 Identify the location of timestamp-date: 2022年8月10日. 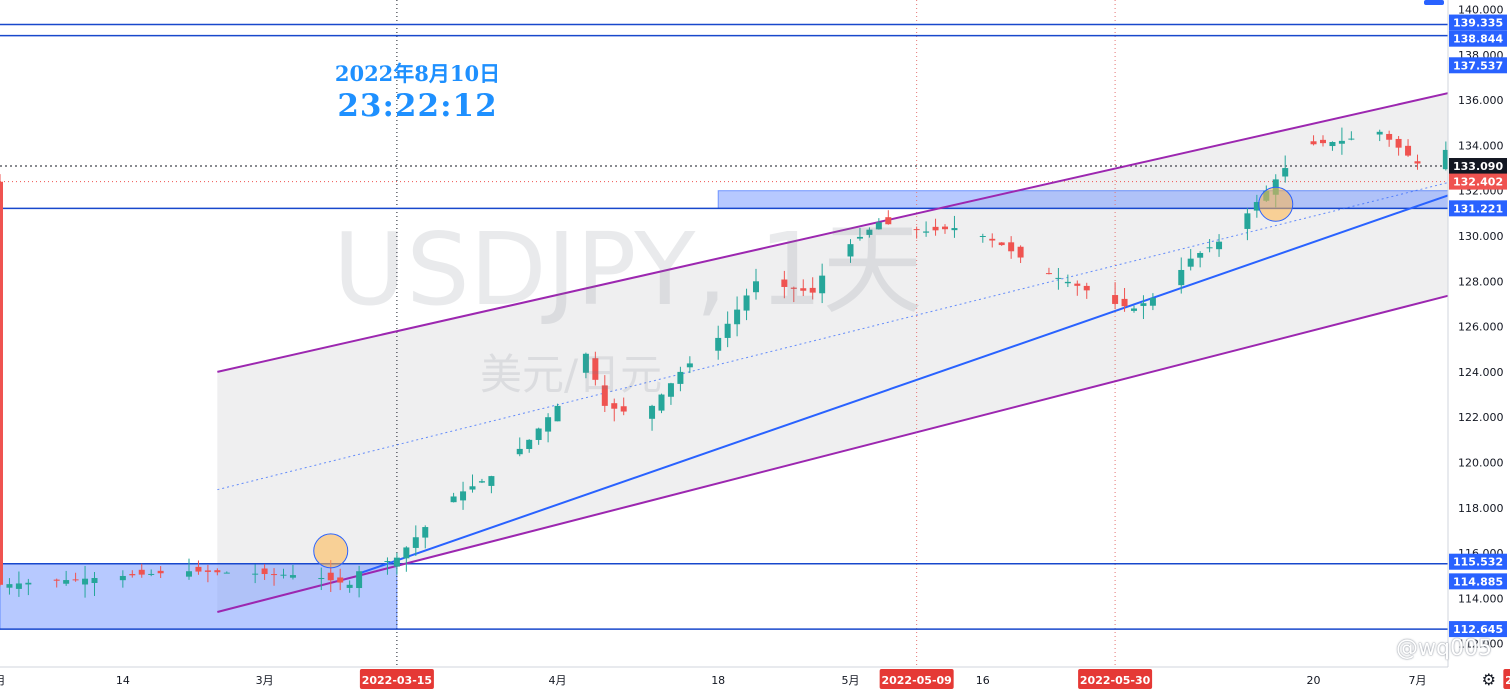
(417, 73).